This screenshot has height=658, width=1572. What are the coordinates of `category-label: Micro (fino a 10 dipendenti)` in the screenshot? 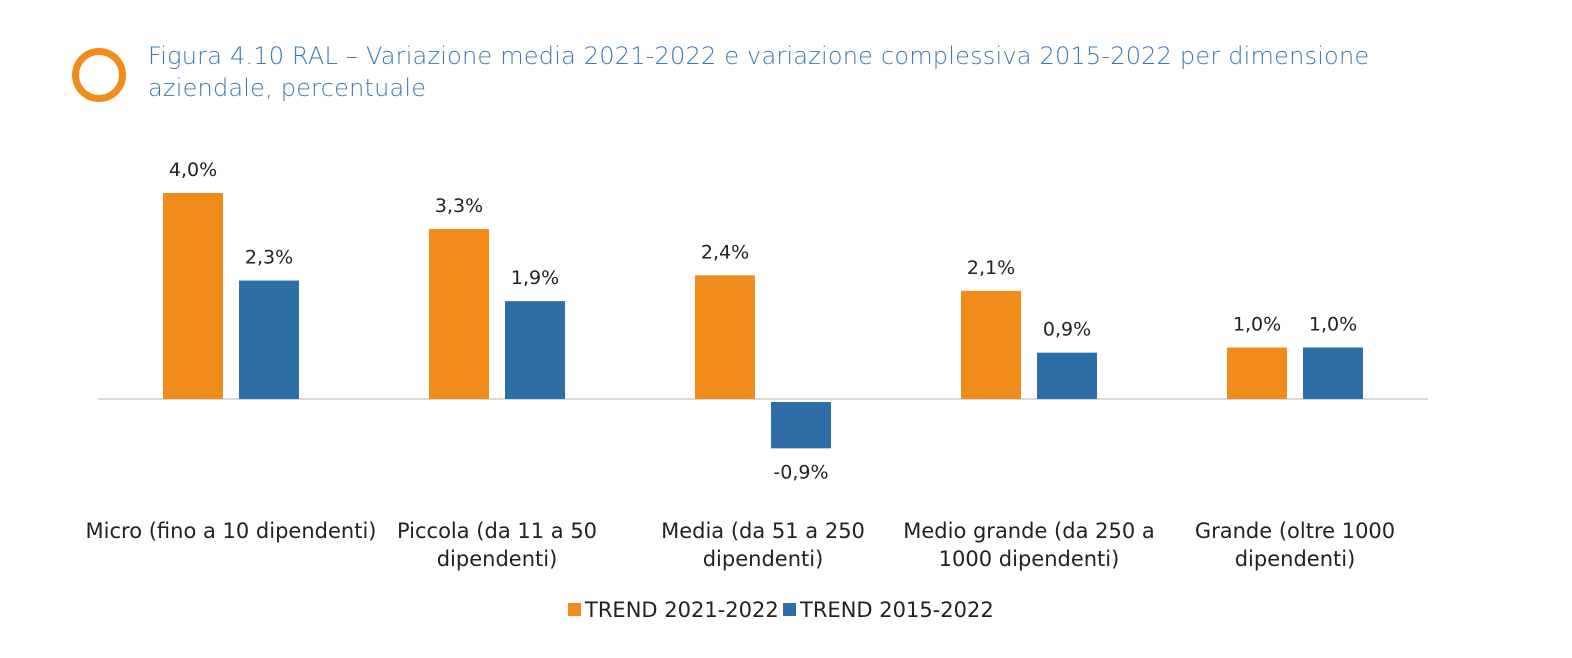 It's located at (231, 531).